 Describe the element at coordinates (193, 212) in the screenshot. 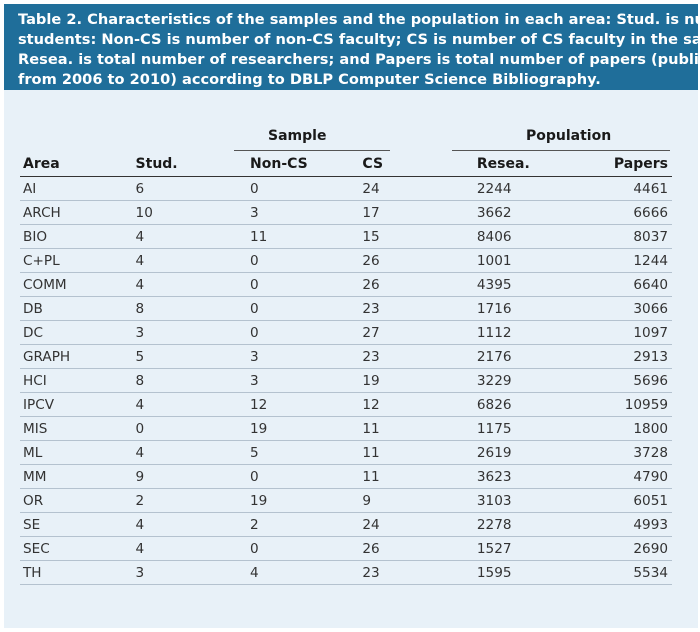

I see `cell-stud: 10` at that location.